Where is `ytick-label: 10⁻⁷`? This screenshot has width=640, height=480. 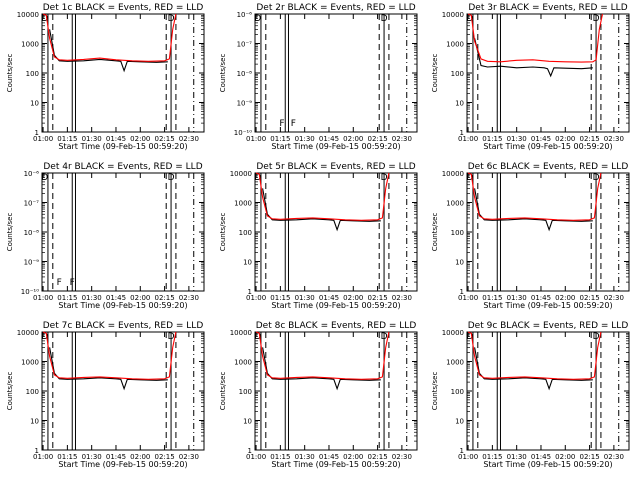
ytick-label: 10⁻⁷ is located at coordinates (245, 45).